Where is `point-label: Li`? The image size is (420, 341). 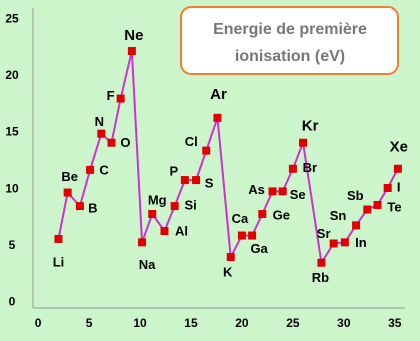 point-label: Li is located at coordinates (59, 261).